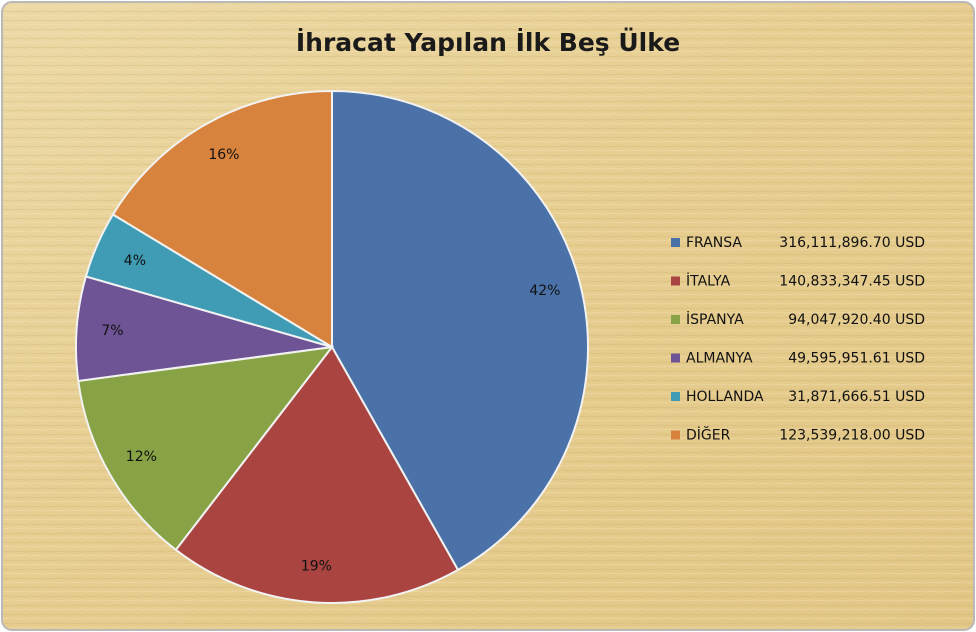  Describe the element at coordinates (135, 261) in the screenshot. I see `data-label: 4%` at that location.